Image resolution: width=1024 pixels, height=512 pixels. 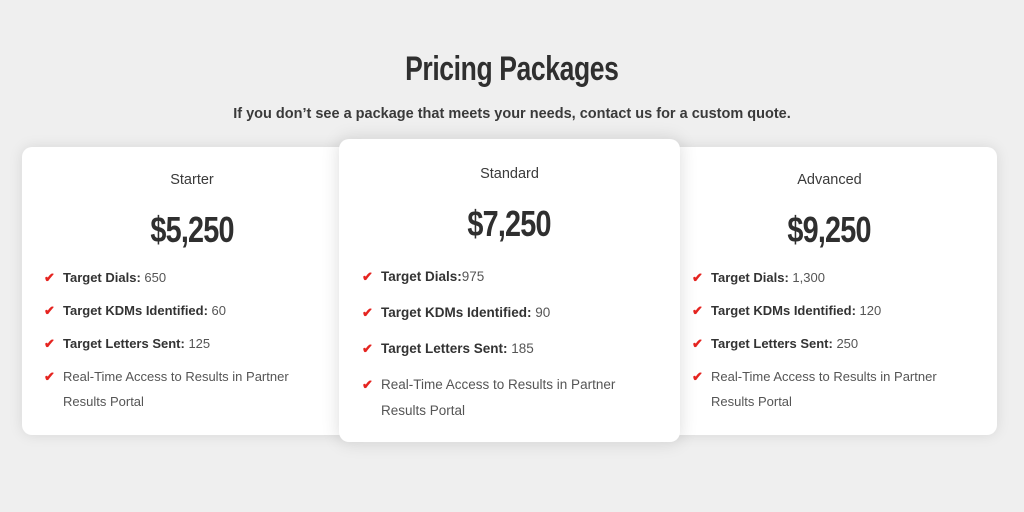 What do you see at coordinates (153, 277) in the screenshot?
I see `feature-value: 650` at bounding box center [153, 277].